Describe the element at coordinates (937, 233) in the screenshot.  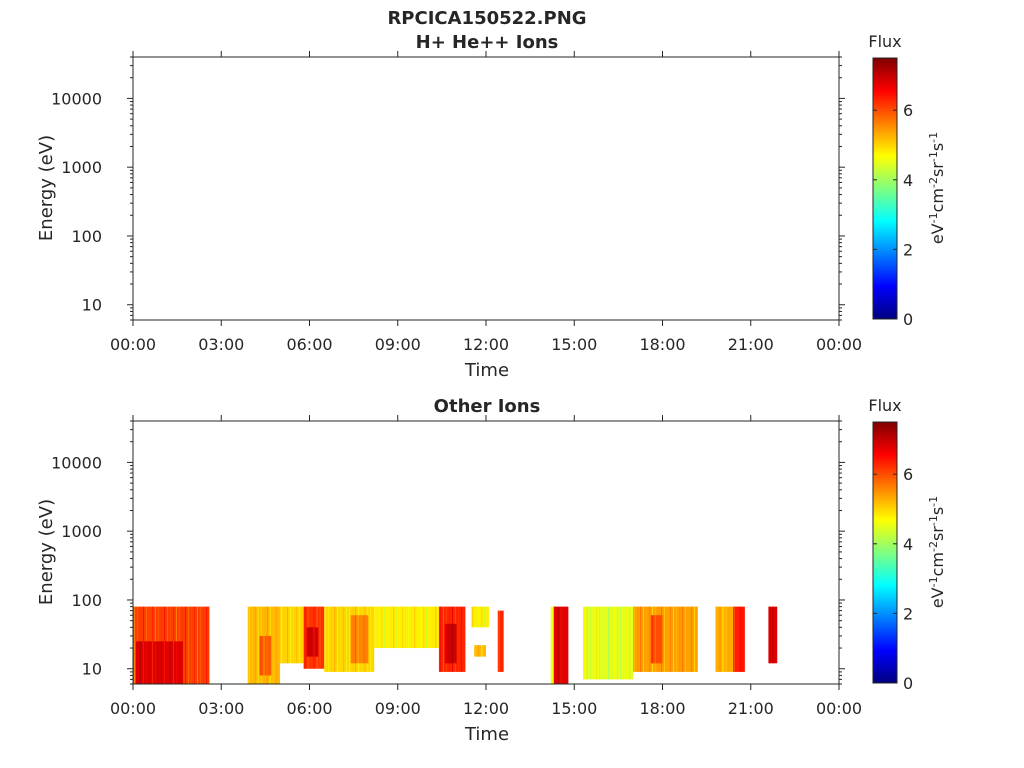
I see `colorbar-unit-part: eV` at that location.